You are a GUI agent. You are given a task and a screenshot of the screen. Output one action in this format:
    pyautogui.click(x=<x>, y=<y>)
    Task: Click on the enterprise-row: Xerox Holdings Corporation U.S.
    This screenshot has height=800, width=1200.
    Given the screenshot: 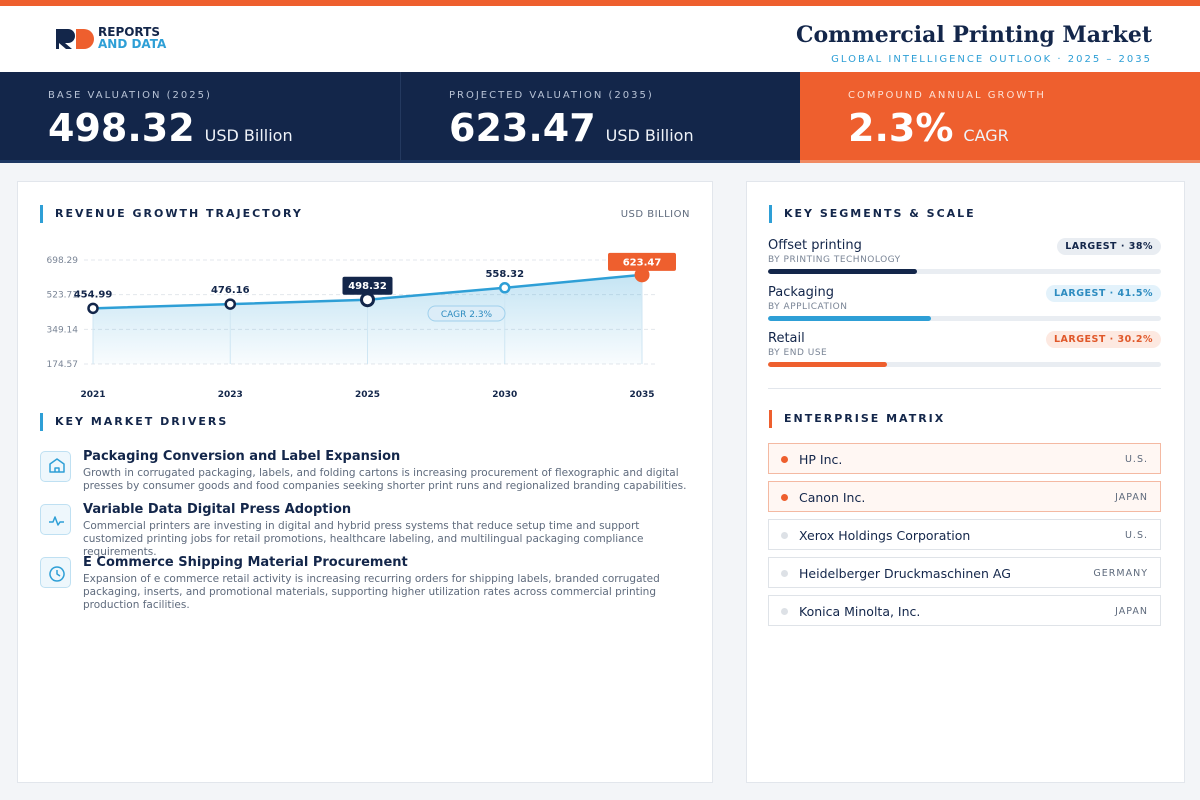 What is the action you would take?
    pyautogui.click(x=964, y=534)
    